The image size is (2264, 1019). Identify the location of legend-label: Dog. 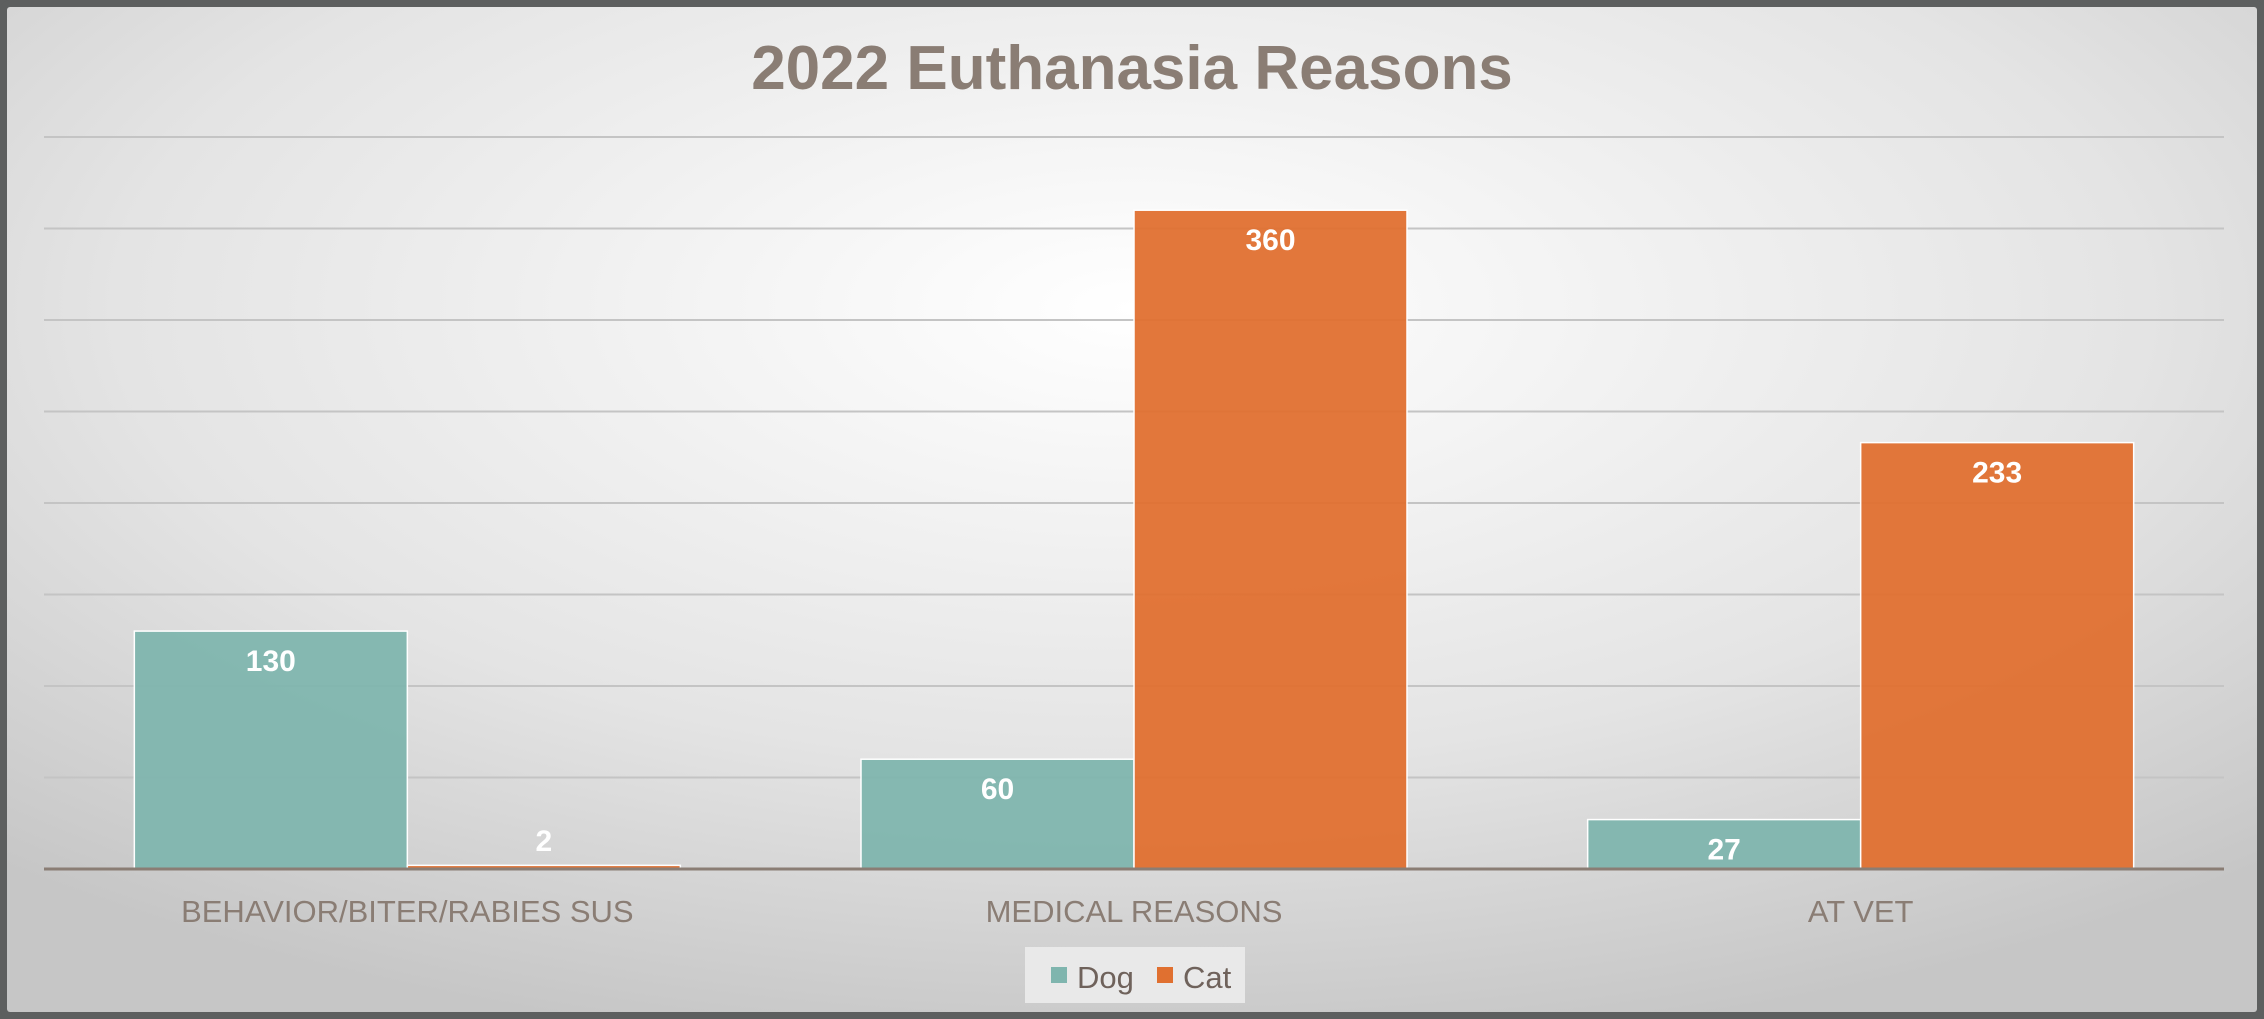
(1105, 977).